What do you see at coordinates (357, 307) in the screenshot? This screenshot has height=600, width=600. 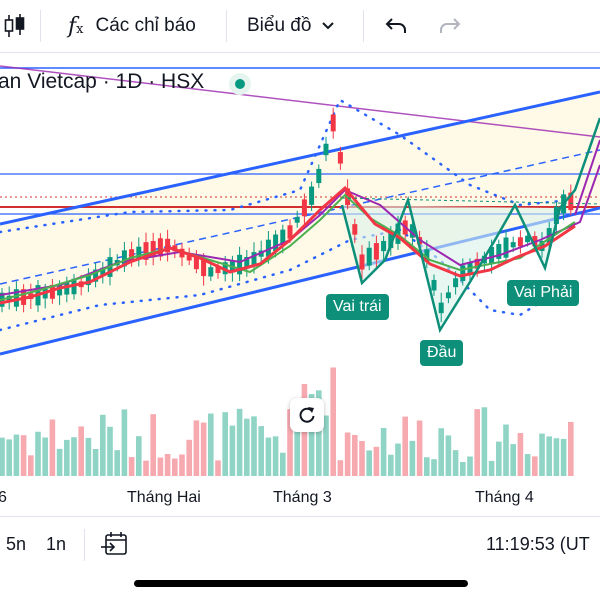 I see `left-shoulder-label: Vai trái` at bounding box center [357, 307].